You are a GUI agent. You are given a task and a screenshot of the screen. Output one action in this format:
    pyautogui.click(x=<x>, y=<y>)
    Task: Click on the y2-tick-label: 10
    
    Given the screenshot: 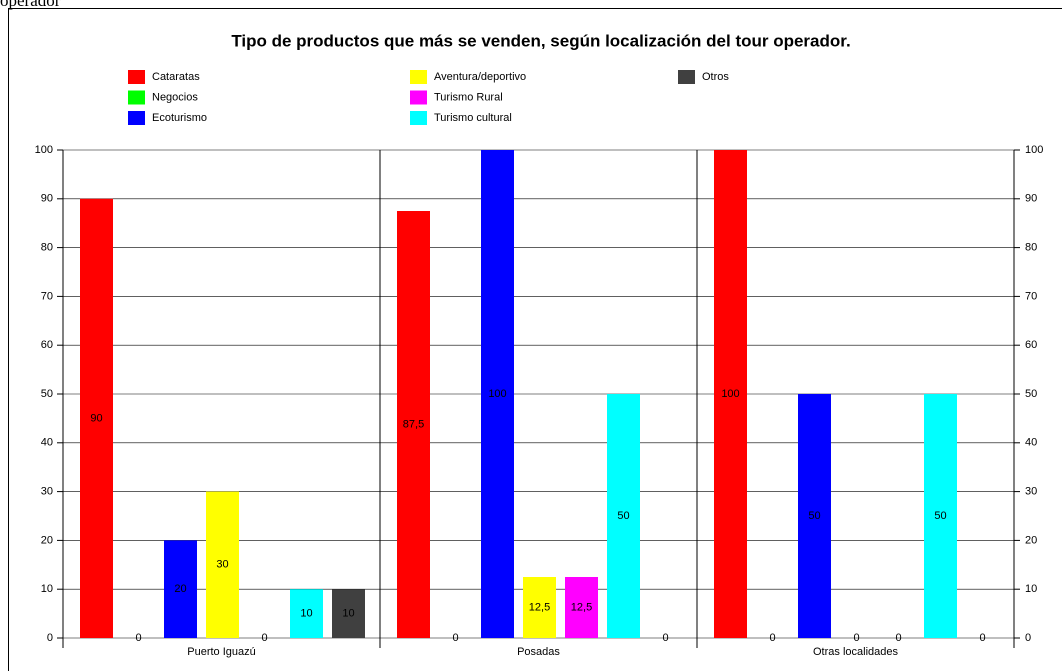 What is the action you would take?
    pyautogui.click(x=1031, y=589)
    